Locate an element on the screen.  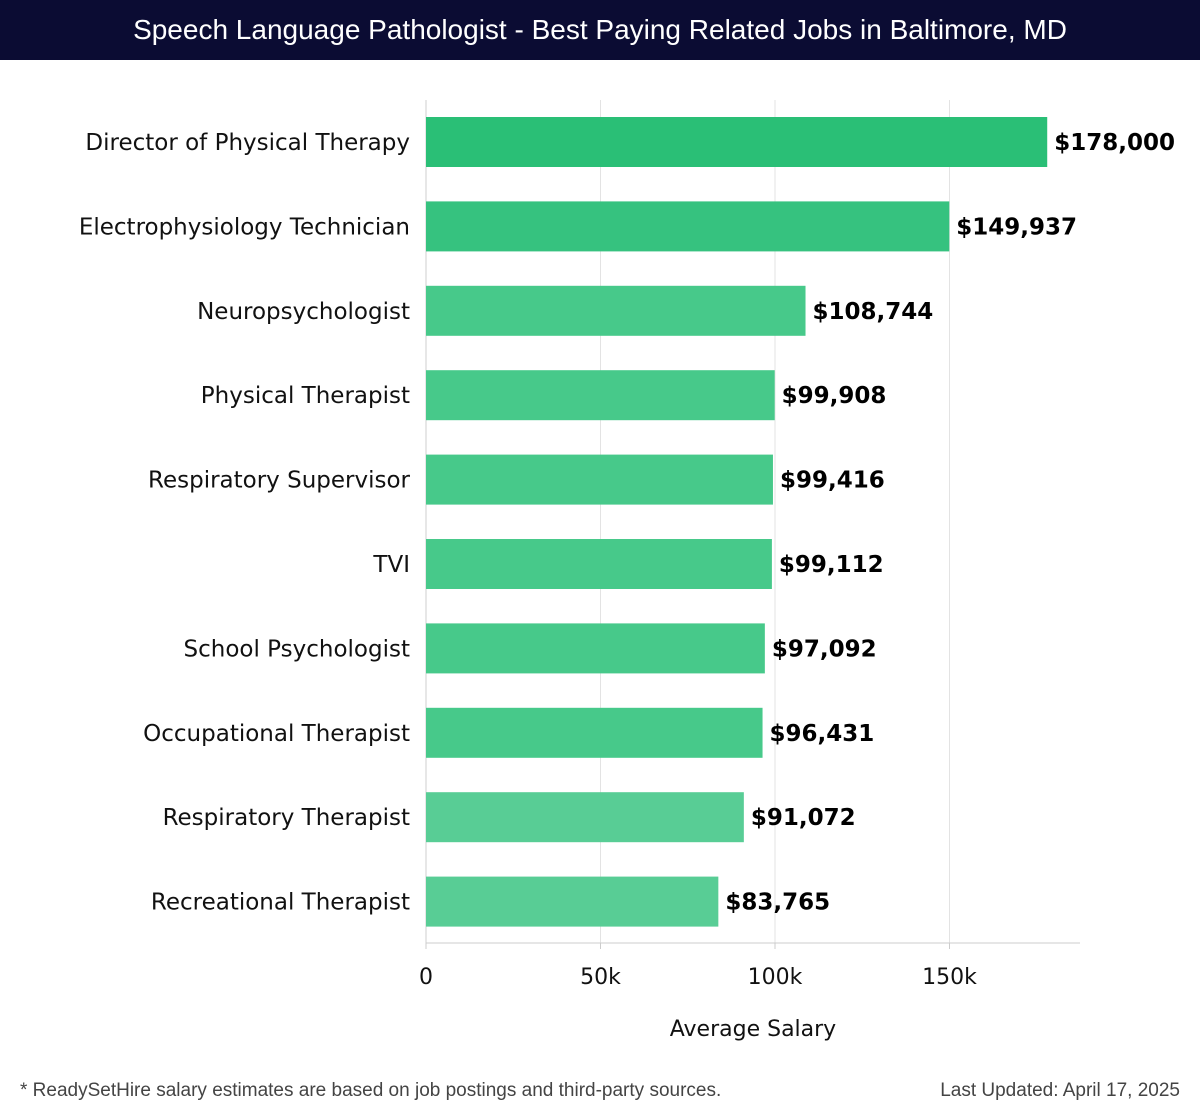
value-label: $99,908 is located at coordinates (834, 396).